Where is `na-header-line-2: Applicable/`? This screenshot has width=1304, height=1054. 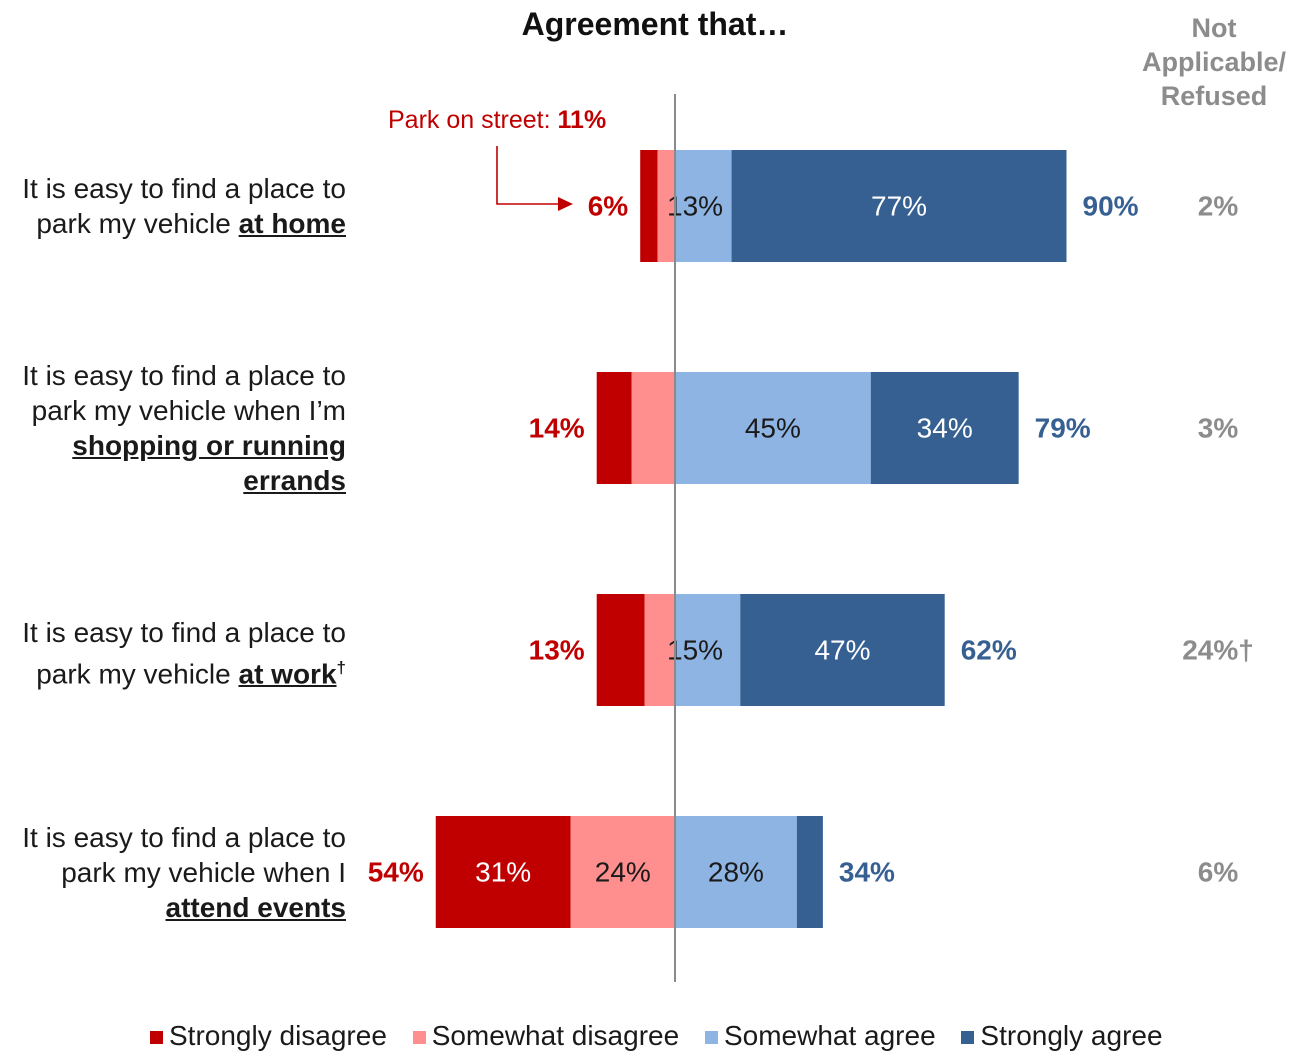
na-header-line-2: Applicable/ is located at coordinates (1214, 62).